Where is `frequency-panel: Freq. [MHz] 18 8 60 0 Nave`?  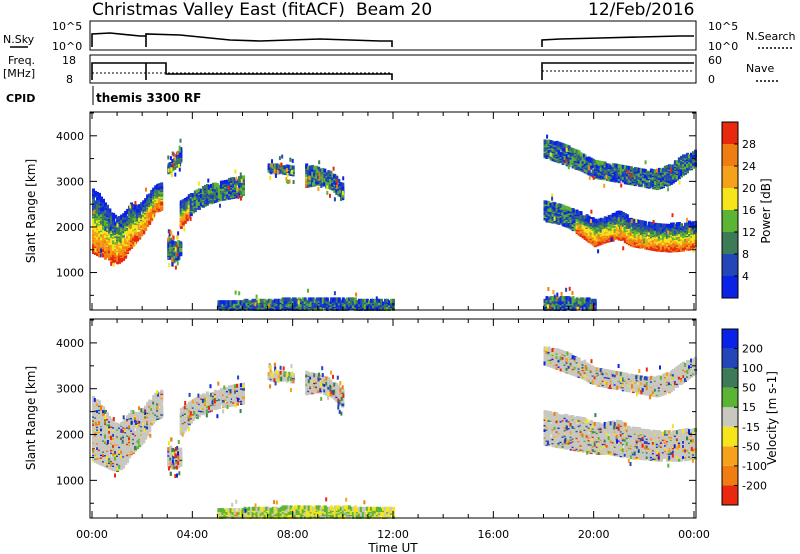 frequency-panel: Freq. [MHz] 18 8 60 0 Nave is located at coordinates (390, 70).